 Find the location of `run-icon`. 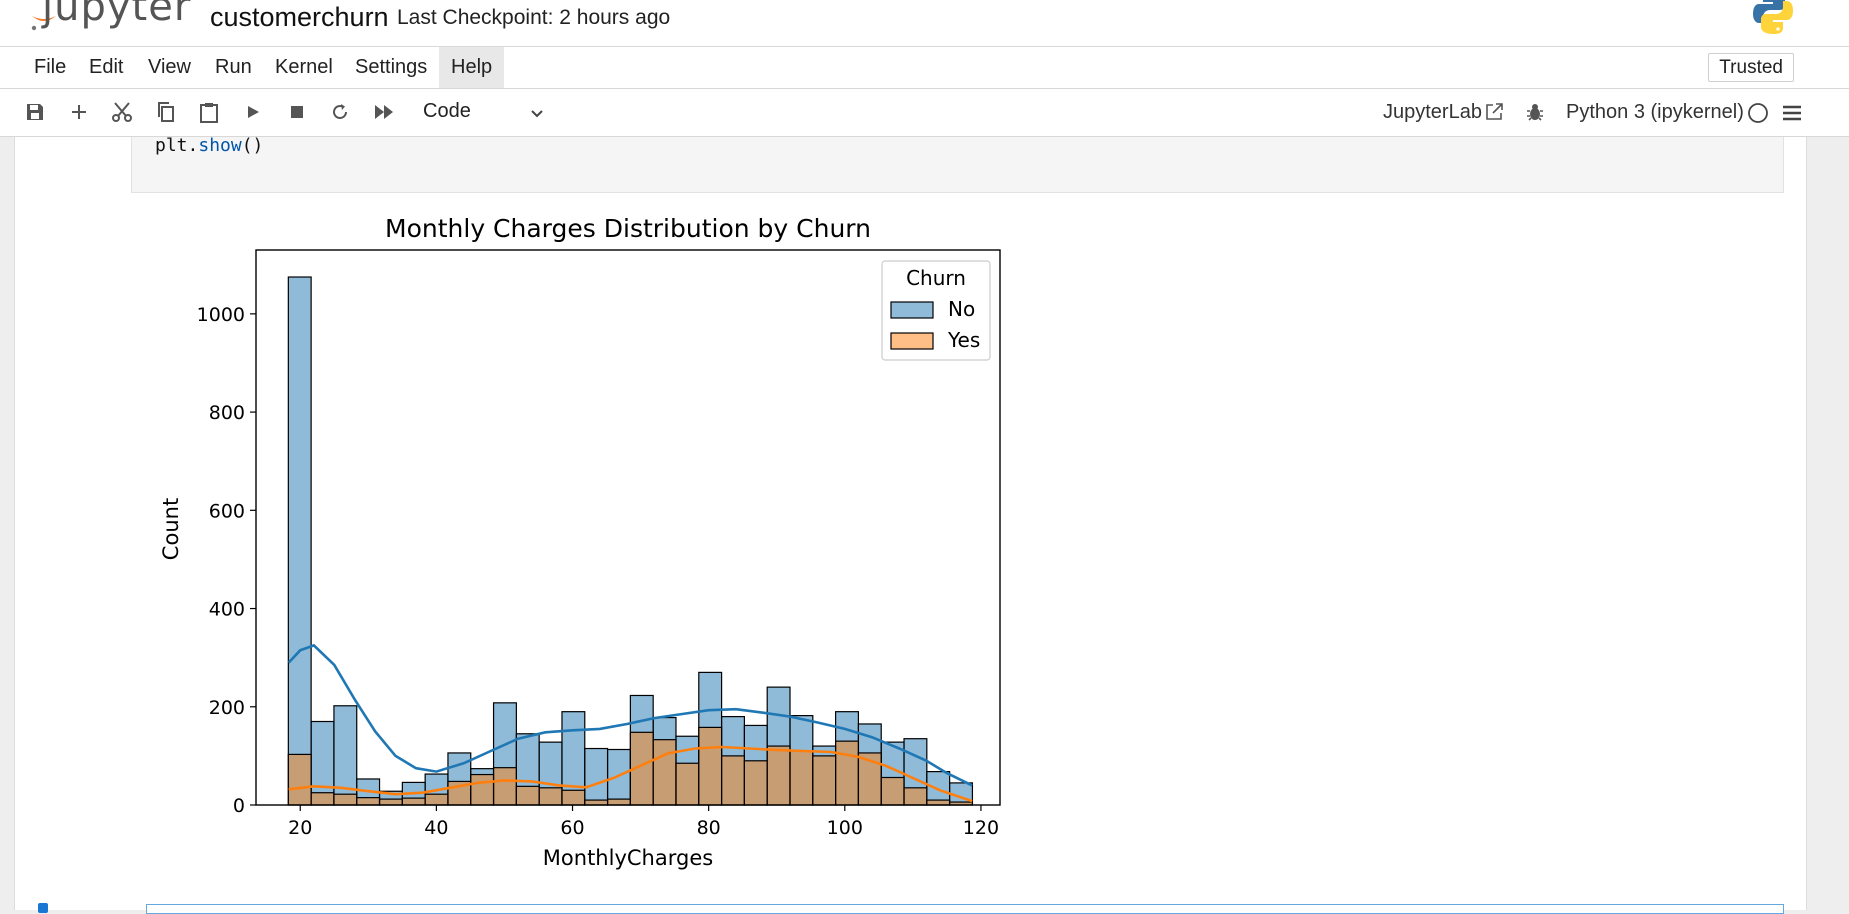

run-icon is located at coordinates (253, 112).